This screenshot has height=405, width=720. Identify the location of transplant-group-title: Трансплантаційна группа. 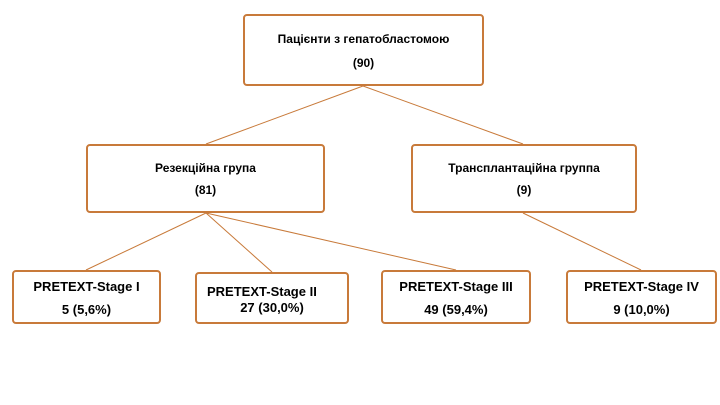
(524, 168).